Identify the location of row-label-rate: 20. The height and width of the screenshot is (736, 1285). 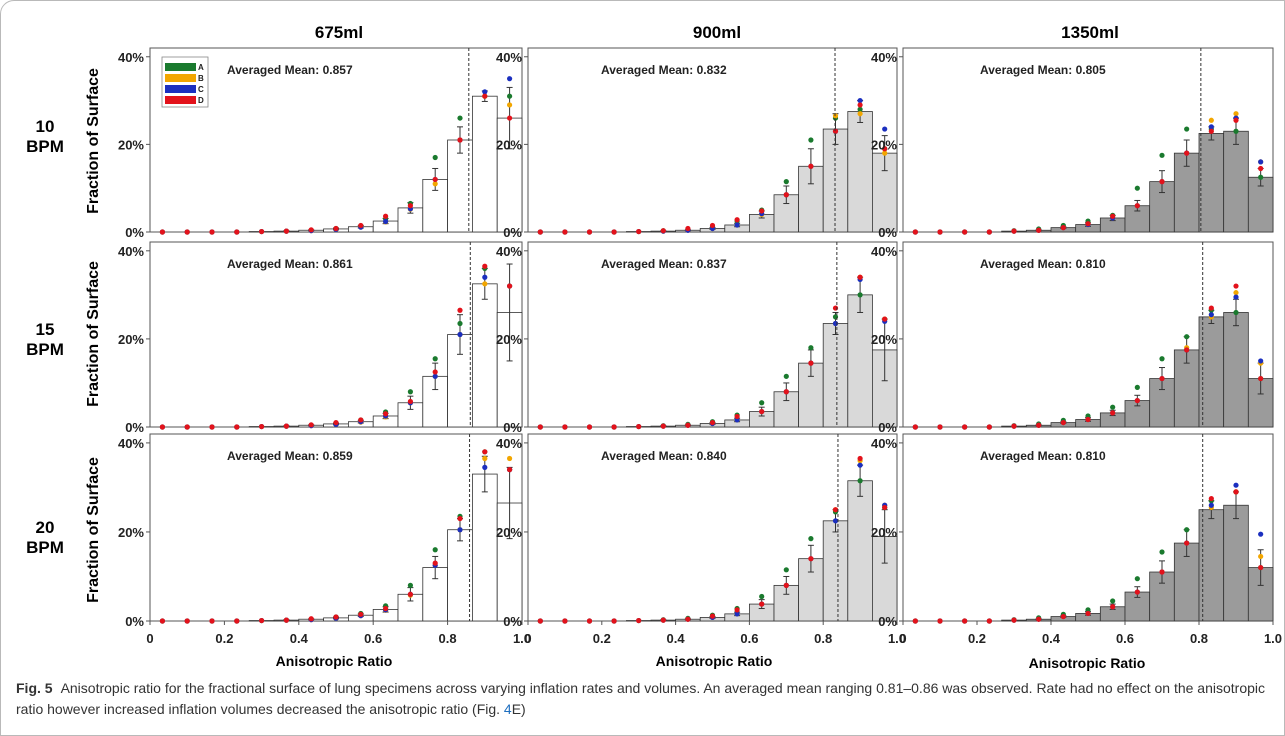
(45, 527).